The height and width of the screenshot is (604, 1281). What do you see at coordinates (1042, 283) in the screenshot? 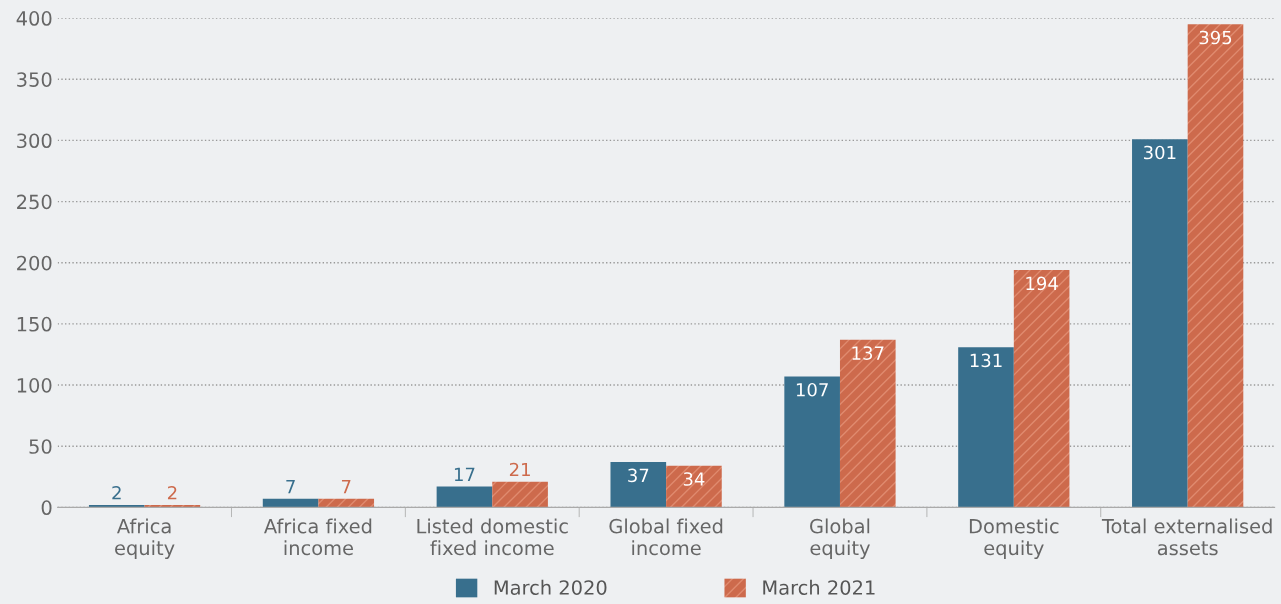
I see `data-label: 194` at bounding box center [1042, 283].